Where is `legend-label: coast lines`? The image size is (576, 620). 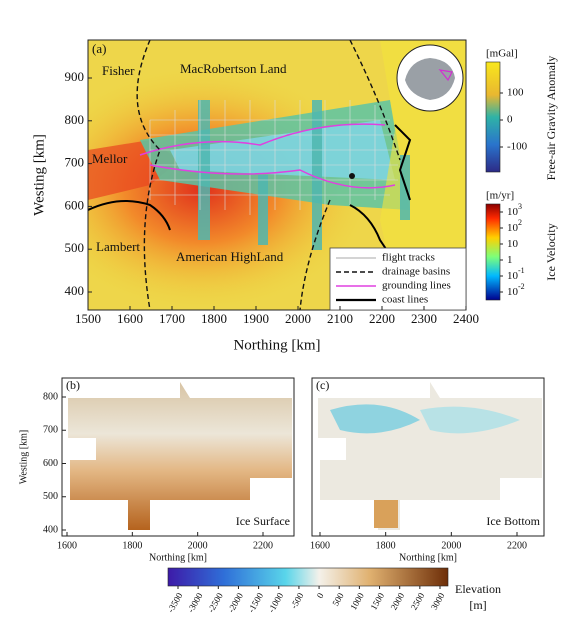 legend-label: coast lines is located at coordinates (405, 300).